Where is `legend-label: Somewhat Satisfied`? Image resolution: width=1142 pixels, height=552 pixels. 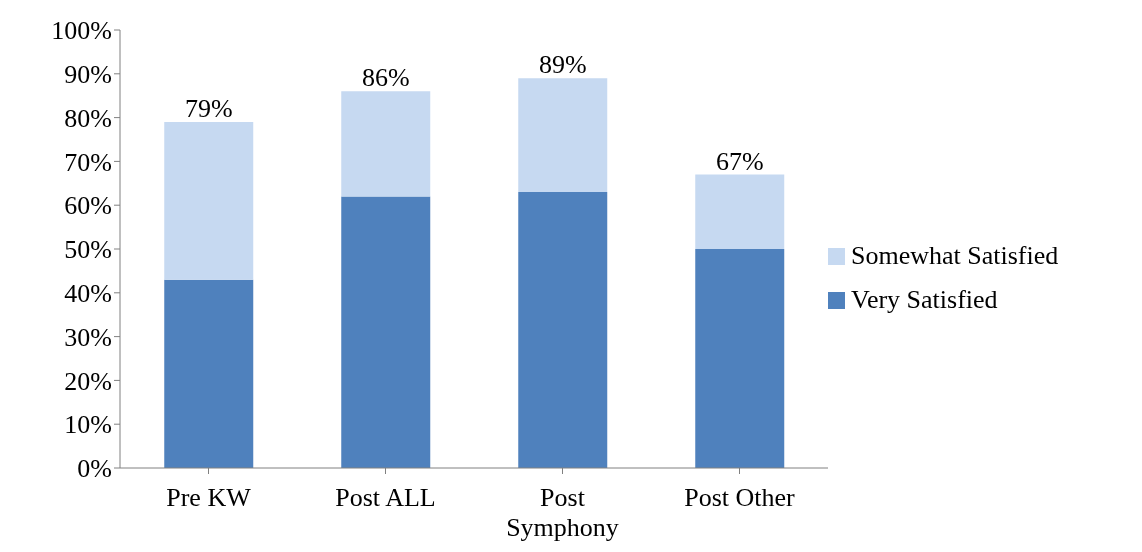 legend-label: Somewhat Satisfied is located at coordinates (955, 256).